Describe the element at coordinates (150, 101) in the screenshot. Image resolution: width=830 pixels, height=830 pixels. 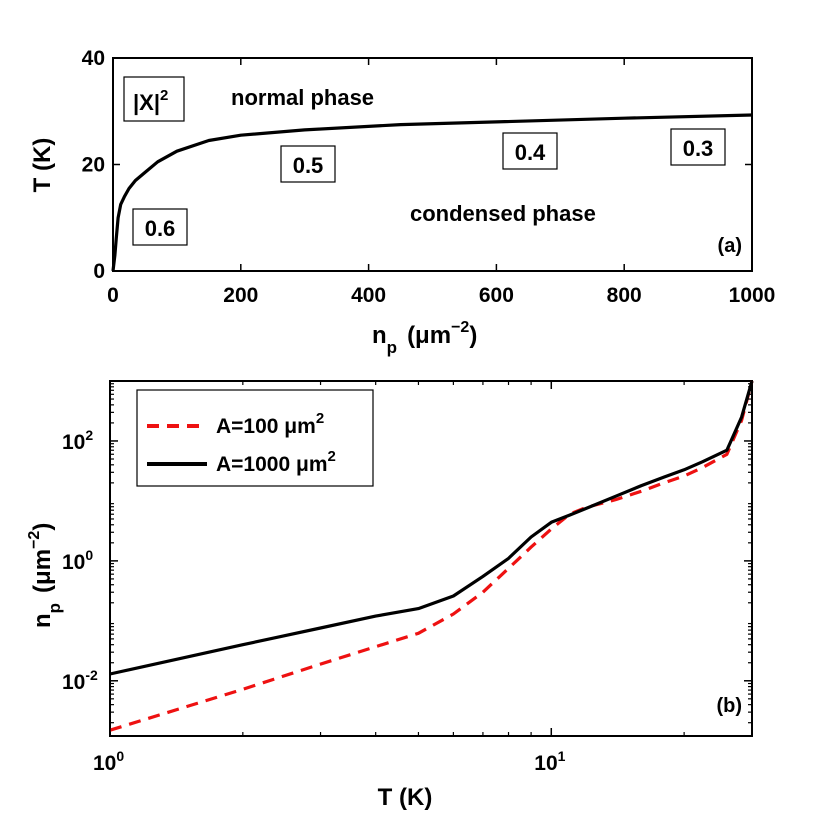
I see `legend-x-squared-label: |X|2` at that location.